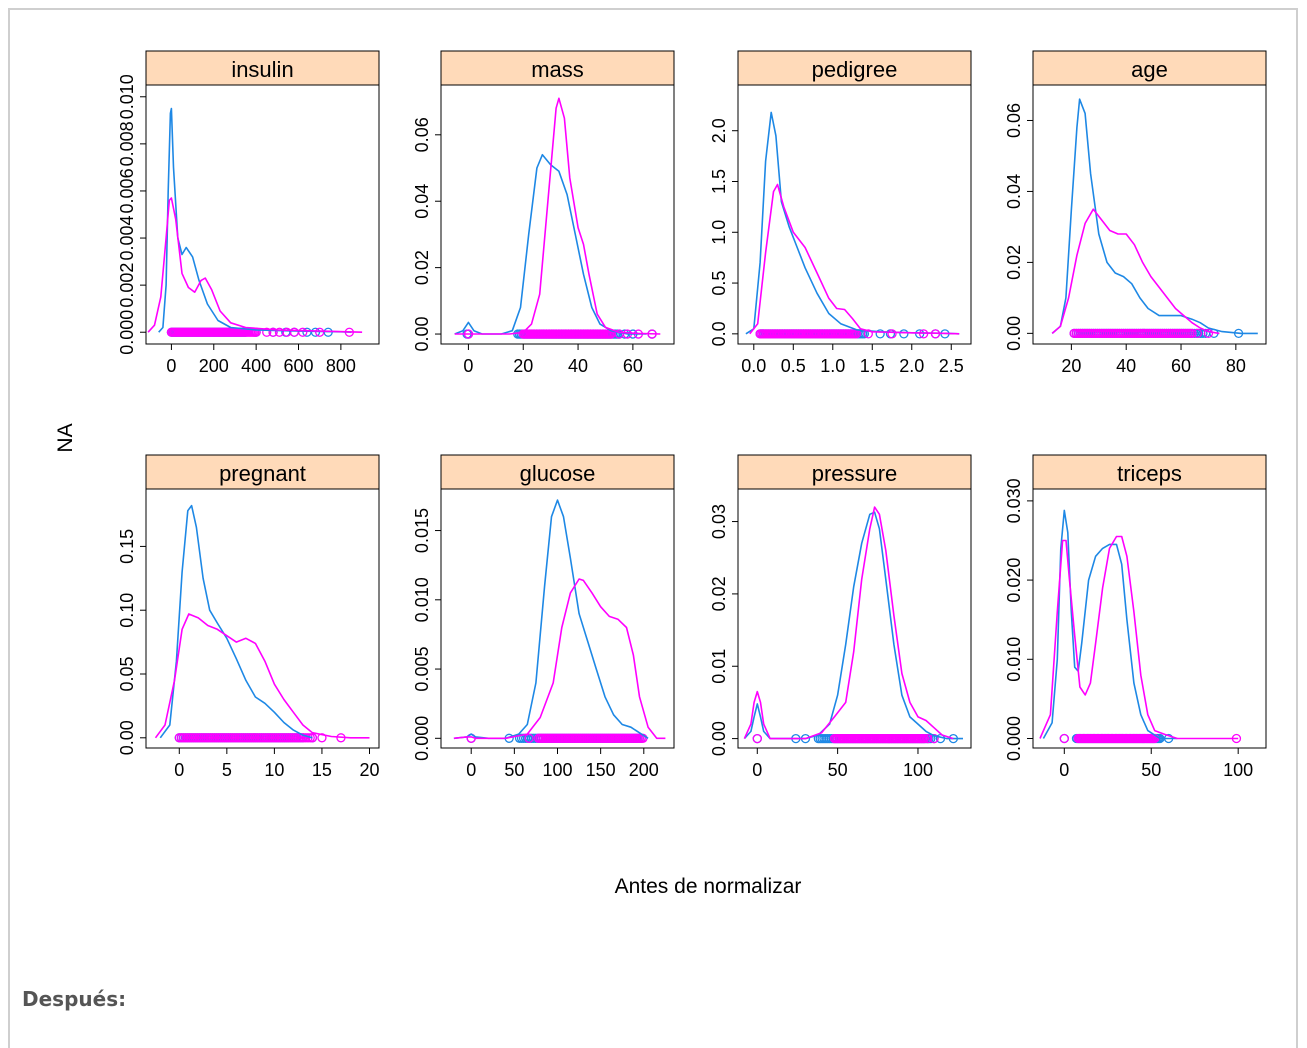 This screenshot has width=1307, height=1048. What do you see at coordinates (127, 238) in the screenshot?
I see `y-tick-label: 0.004` at bounding box center [127, 238].